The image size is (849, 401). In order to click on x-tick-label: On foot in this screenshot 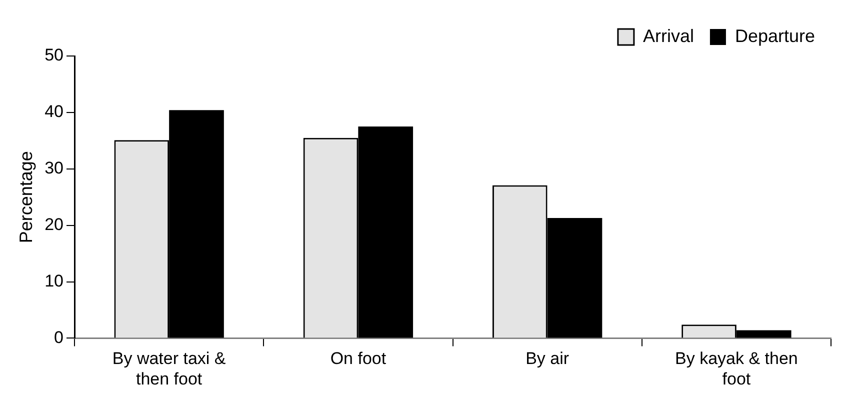, I will do `click(358, 358)`.